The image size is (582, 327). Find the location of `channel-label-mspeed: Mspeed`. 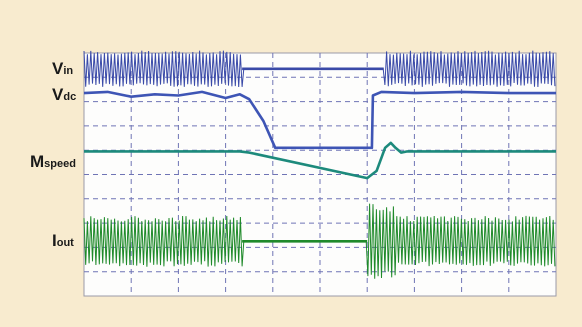

channel-label-mspeed: Mspeed is located at coordinates (53, 161).